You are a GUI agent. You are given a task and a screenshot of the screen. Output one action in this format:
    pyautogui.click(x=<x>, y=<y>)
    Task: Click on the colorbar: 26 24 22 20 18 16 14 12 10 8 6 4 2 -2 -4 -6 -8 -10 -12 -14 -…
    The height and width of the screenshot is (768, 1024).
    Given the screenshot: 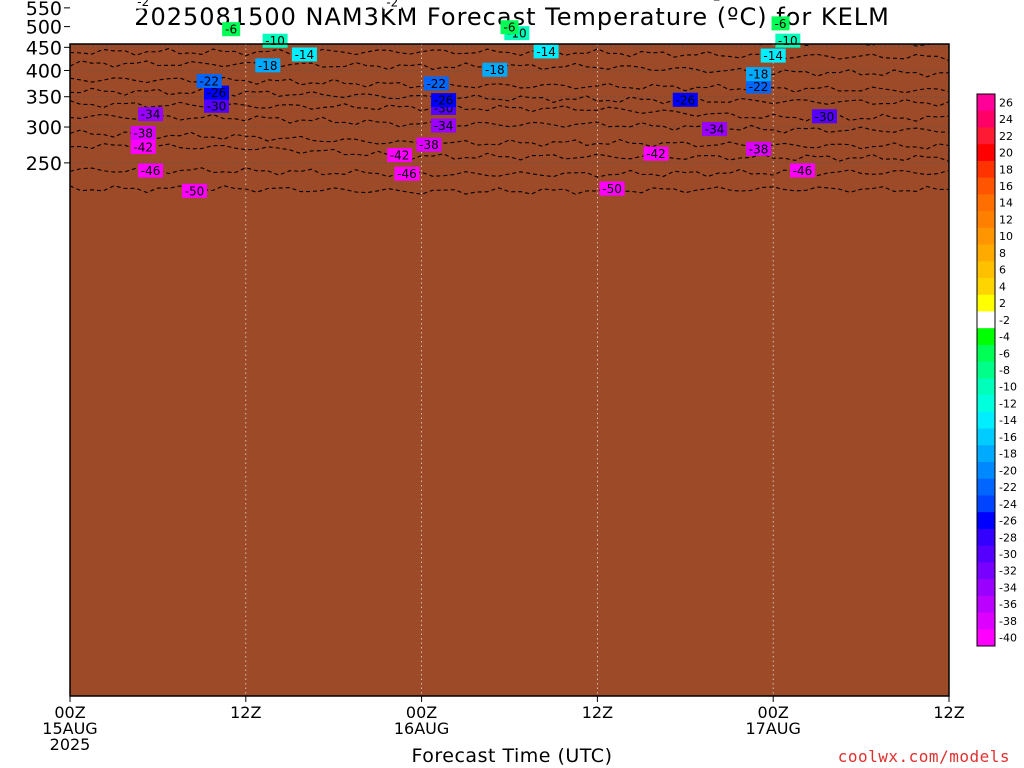 What is the action you would take?
    pyautogui.click(x=996, y=370)
    